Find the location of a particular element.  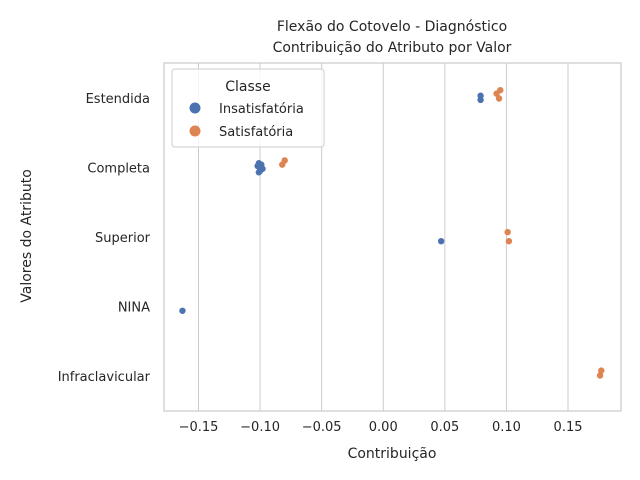

chart-title-line-2: Contribuição do Atributo por Valor is located at coordinates (392, 48).